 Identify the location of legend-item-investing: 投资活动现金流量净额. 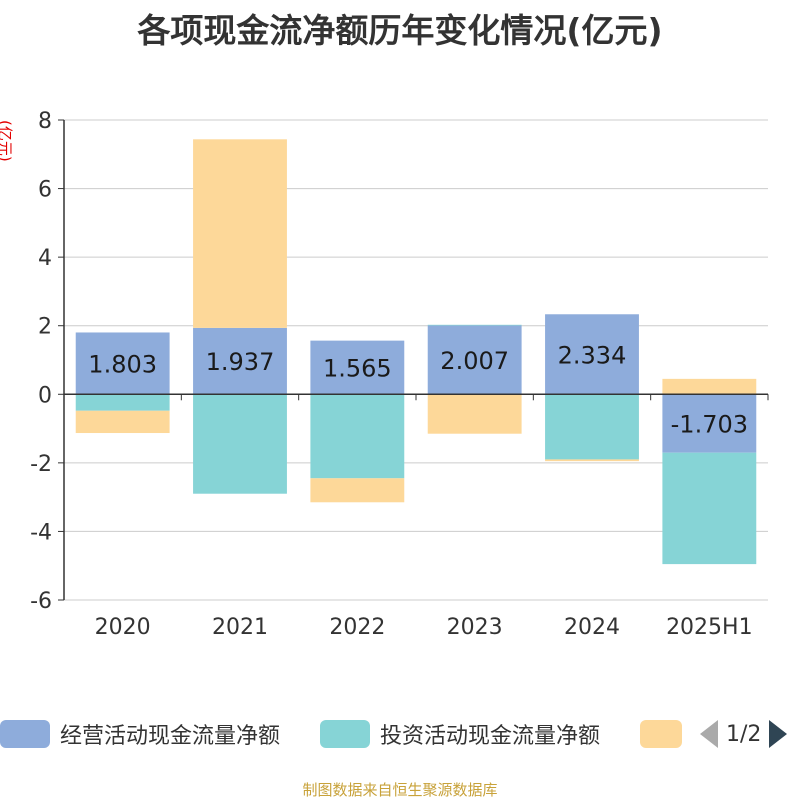
(460, 734).